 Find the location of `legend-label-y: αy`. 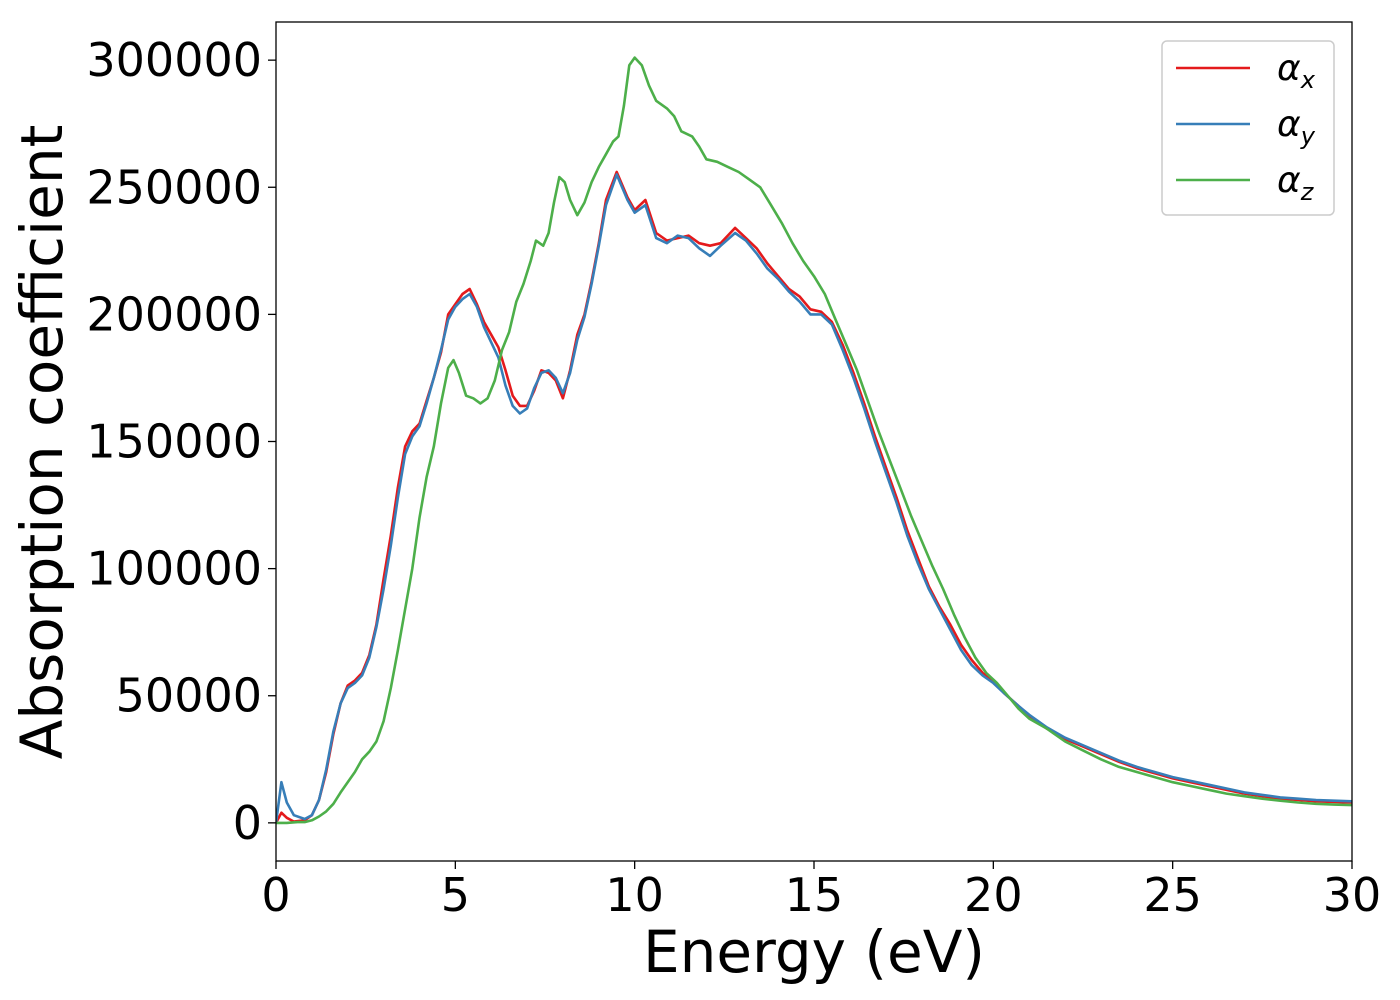

legend-label-y: αy is located at coordinates (1296, 127).